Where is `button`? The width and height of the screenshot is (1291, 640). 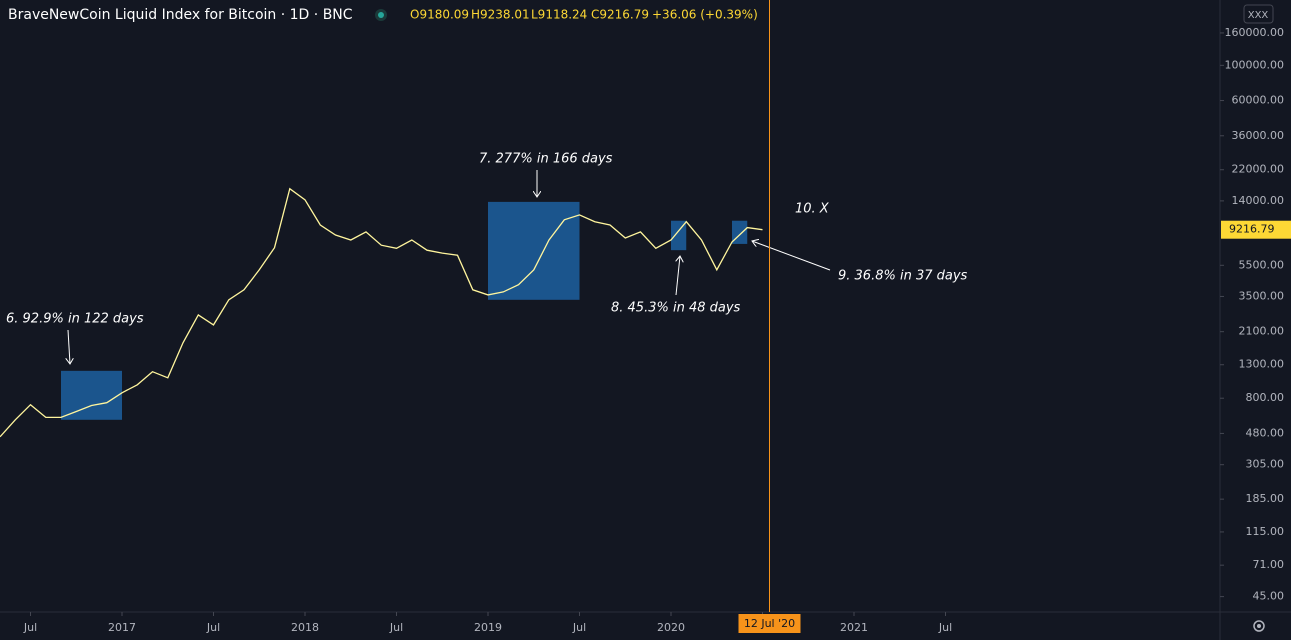
button is located at coordinates (1258, 14).